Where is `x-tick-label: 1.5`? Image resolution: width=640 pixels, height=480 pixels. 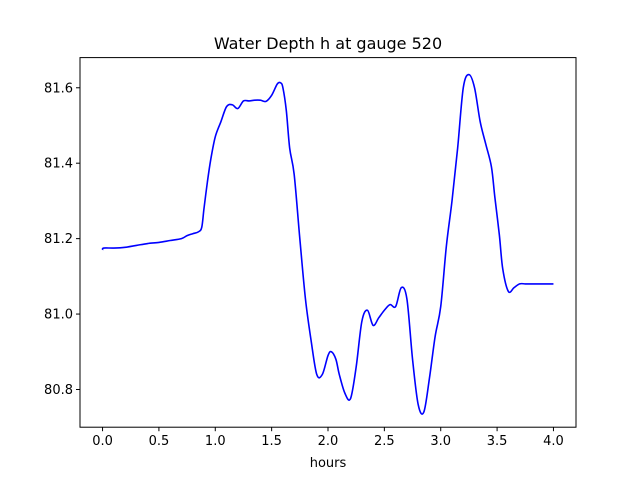 x-tick-label: 1.5 is located at coordinates (271, 441).